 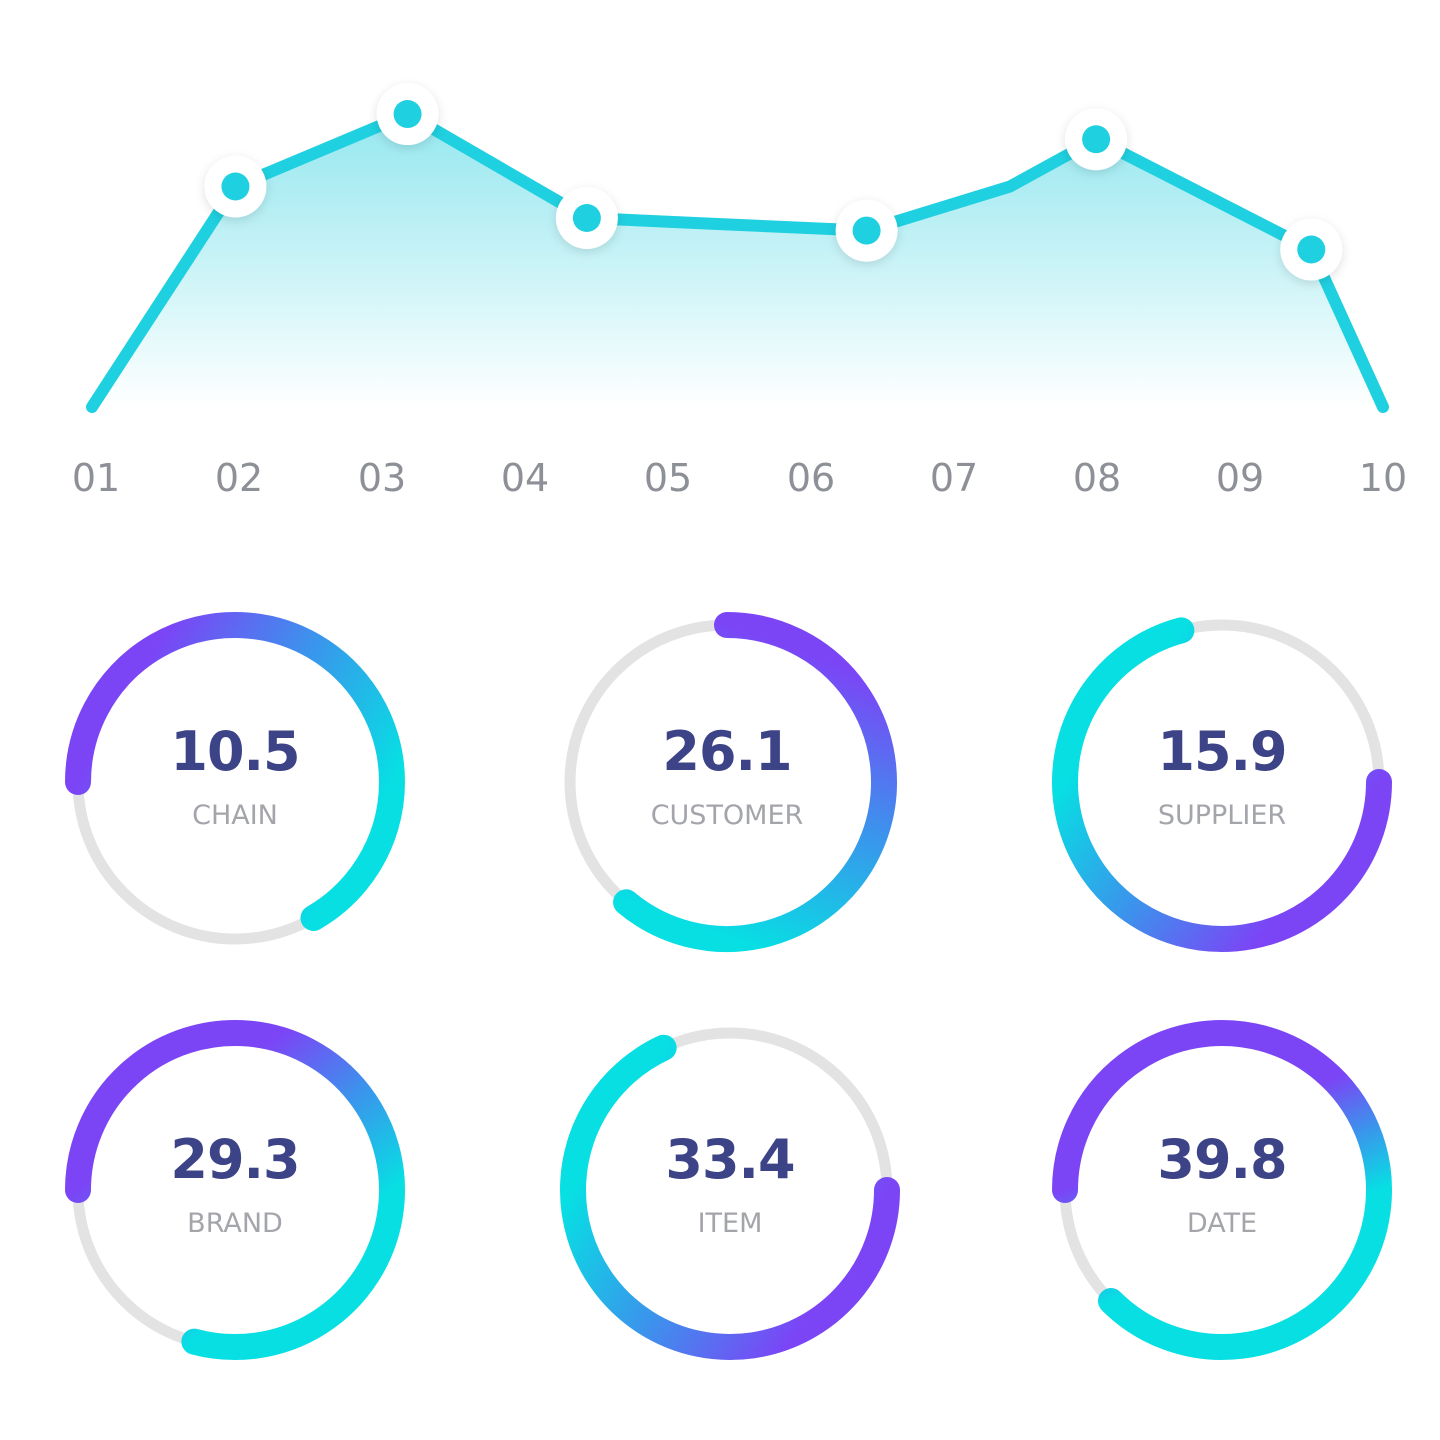 What do you see at coordinates (668, 478) in the screenshot?
I see `x-tick-label: 05` at bounding box center [668, 478].